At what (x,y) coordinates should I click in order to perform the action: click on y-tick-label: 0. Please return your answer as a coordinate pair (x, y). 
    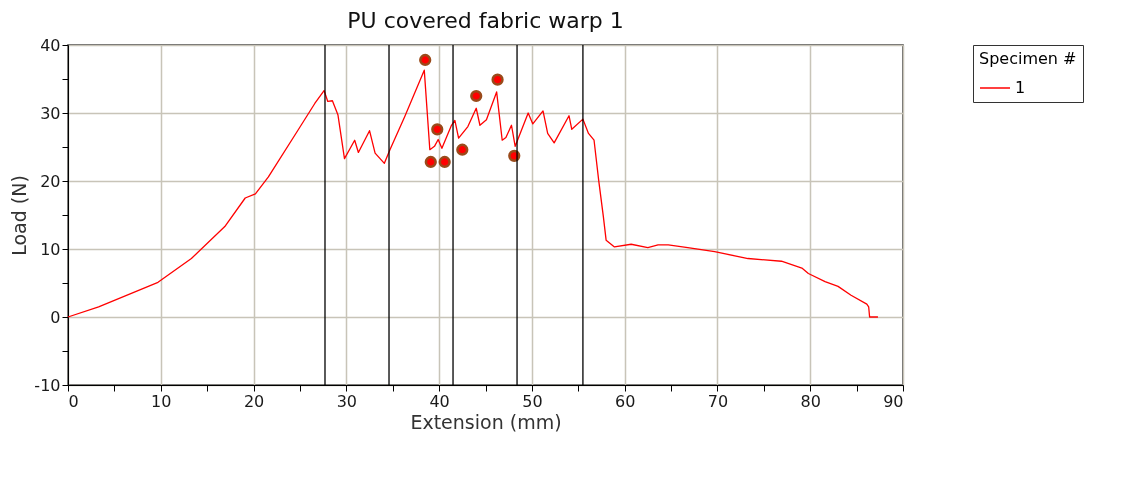
    Looking at the image, I should click on (55, 317).